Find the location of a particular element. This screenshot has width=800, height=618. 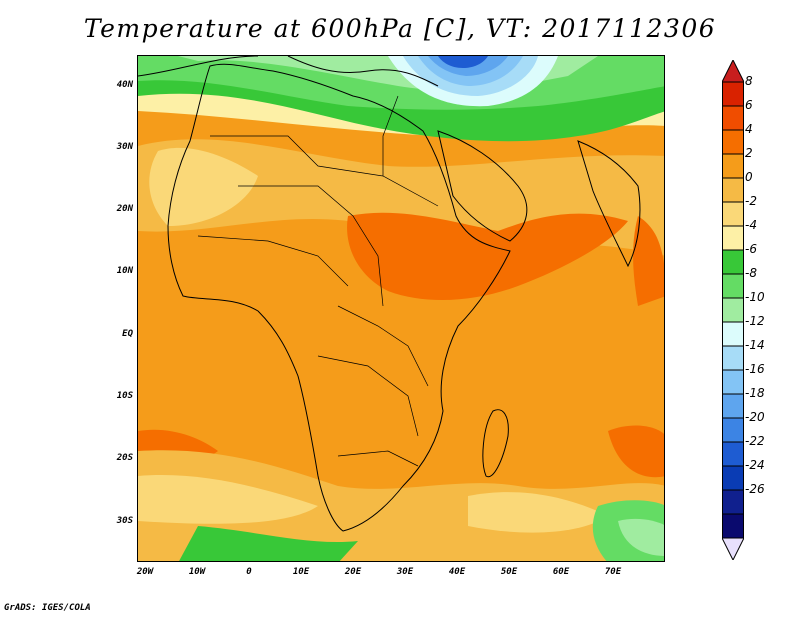

lat-label: 30N is located at coordinates (124, 147).